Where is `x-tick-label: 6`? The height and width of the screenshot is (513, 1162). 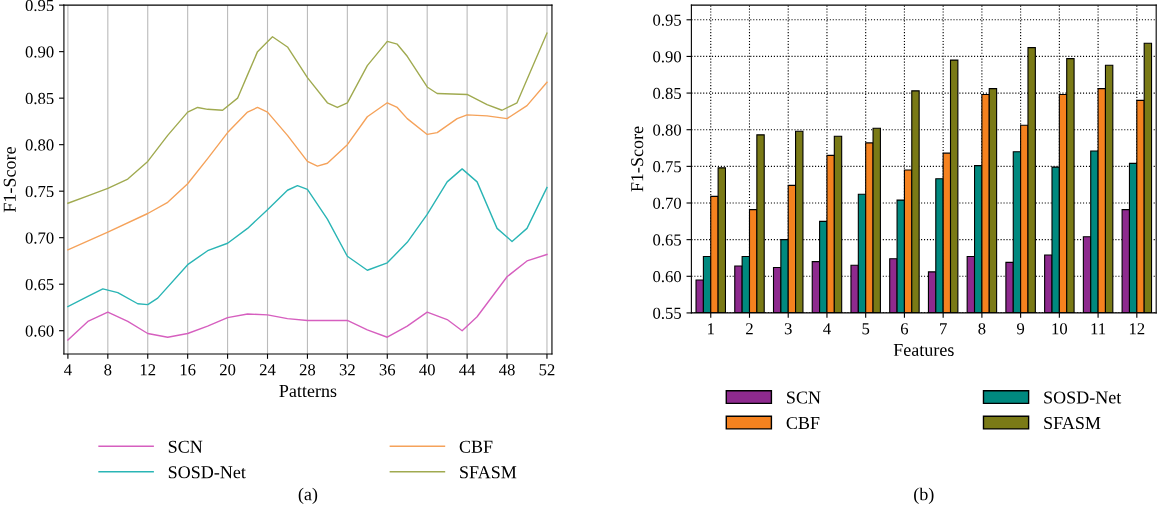 x-tick-label: 6 is located at coordinates (904, 329).